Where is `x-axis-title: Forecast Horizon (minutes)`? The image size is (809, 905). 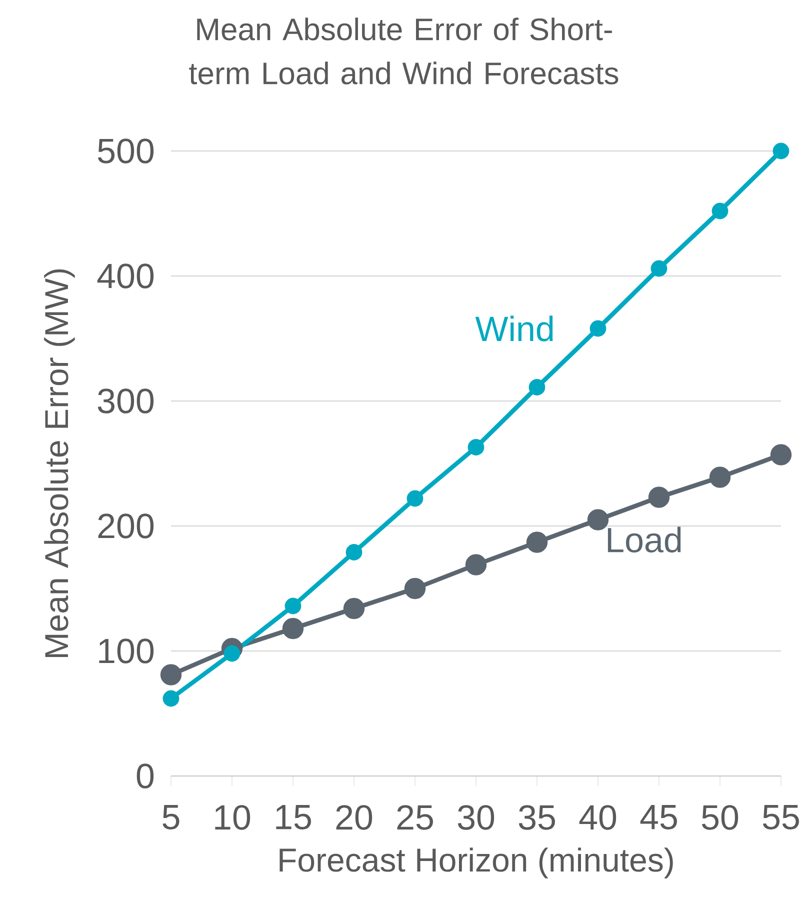 x-axis-title: Forecast Horizon (minutes) is located at coordinates (476, 863).